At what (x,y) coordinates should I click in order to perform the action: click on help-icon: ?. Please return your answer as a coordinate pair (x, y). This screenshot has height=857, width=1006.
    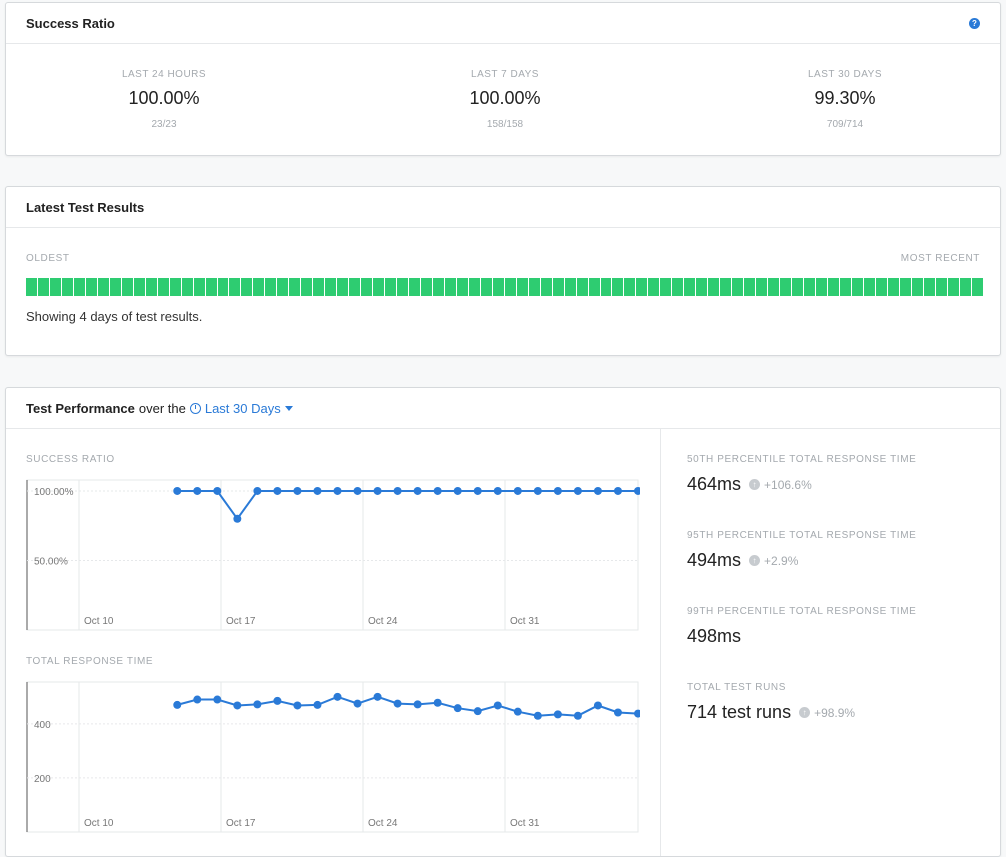
    Looking at the image, I should click on (974, 23).